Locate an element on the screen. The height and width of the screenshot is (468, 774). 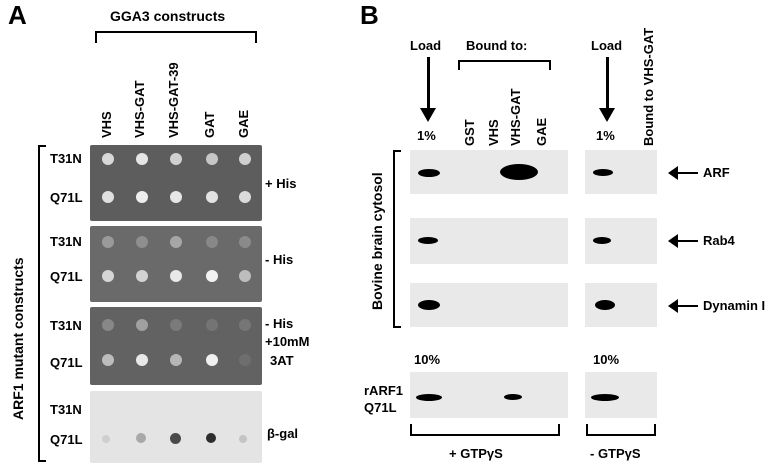
plate4-condition: β-gal is located at coordinates (283, 433).